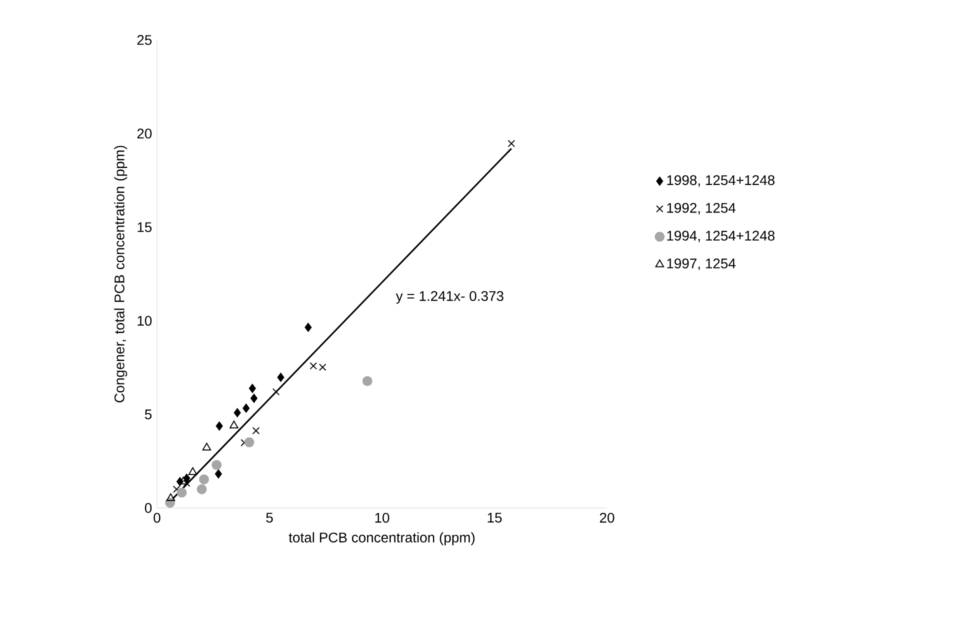 This screenshot has height=617, width=963. Describe the element at coordinates (495, 517) in the screenshot. I see `x-tick-label: 15` at that location.